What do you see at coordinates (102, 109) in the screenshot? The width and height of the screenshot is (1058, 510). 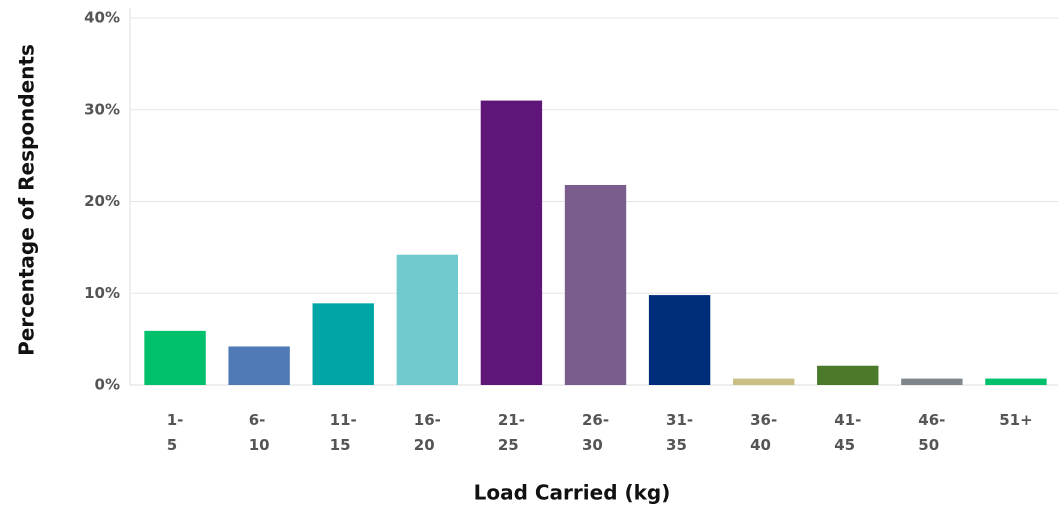 I see `y-tick-label: 30%` at bounding box center [102, 109].